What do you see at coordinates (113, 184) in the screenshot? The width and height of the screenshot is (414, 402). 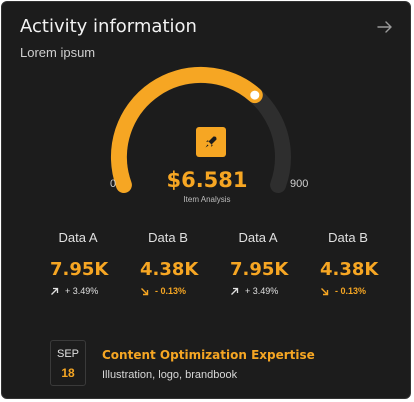 I see `gauge-min-label: 0` at bounding box center [113, 184].